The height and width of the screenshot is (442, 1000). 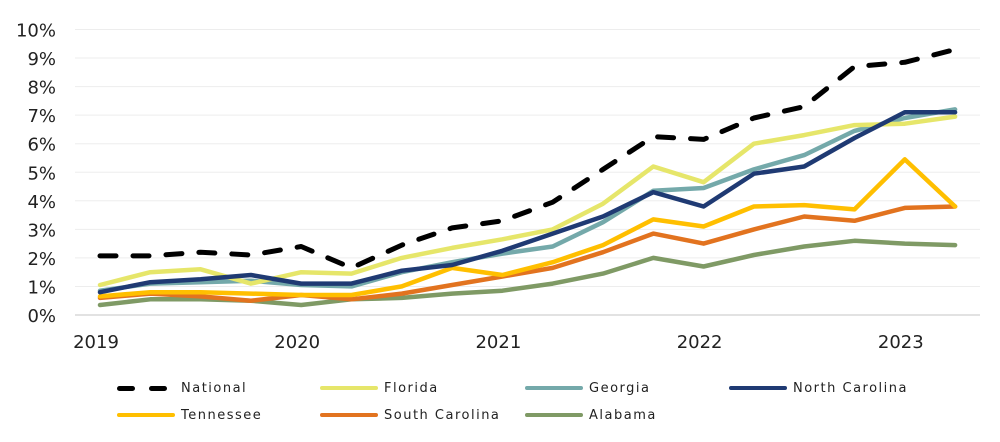 I want to click on legend-swatch-north-carolina, so click(x=758, y=388).